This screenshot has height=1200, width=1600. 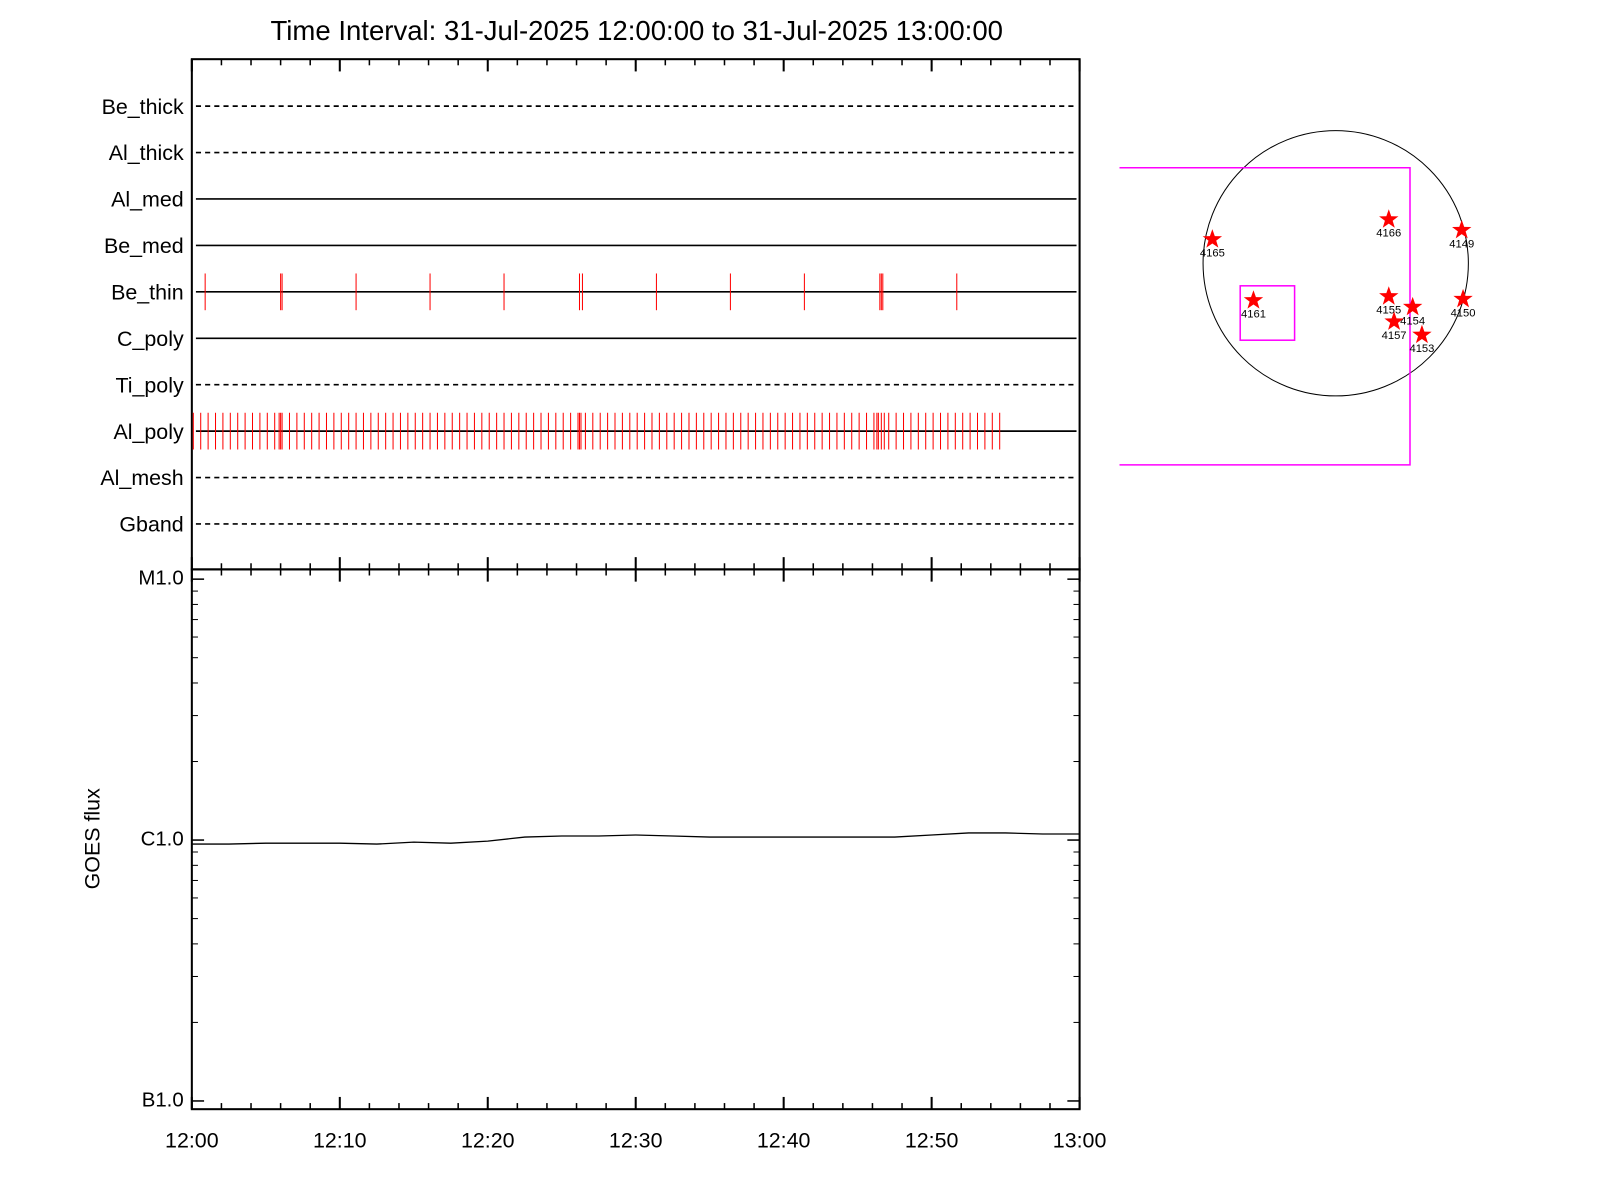 I want to click on row-label: Ti_poly, so click(x=149, y=385).